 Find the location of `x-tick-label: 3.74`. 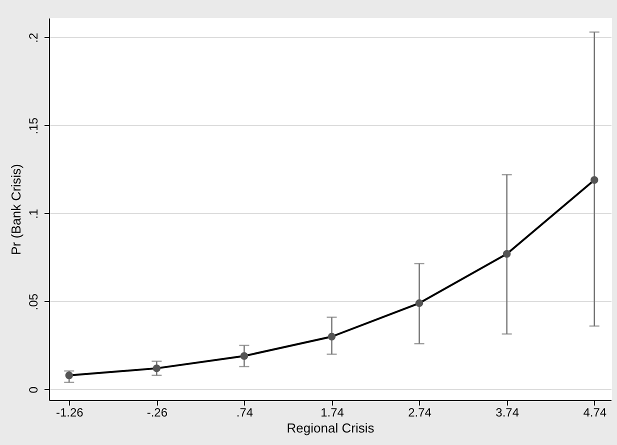

x-tick-label: 3.74 is located at coordinates (508, 413).